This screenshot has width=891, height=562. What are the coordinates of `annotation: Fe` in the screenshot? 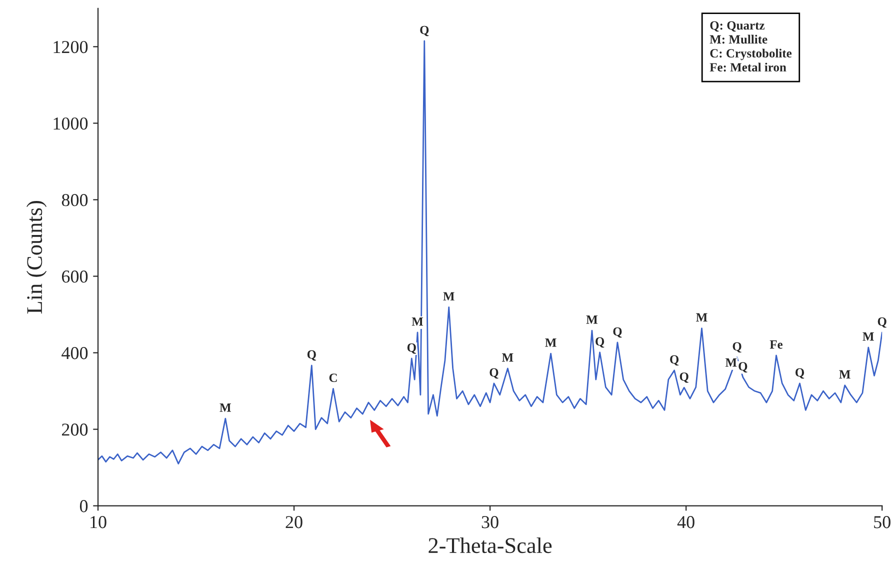 It's located at (776, 344).